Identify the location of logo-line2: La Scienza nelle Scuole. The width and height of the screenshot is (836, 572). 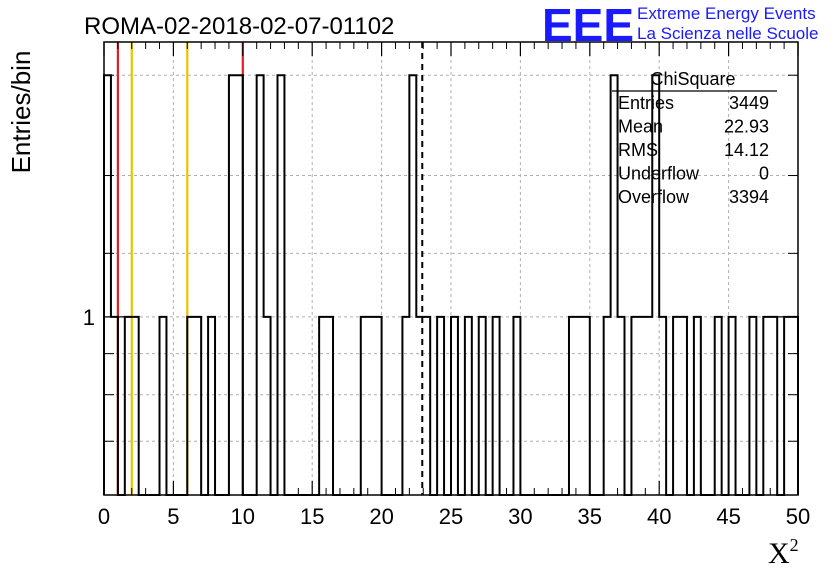
(727, 33).